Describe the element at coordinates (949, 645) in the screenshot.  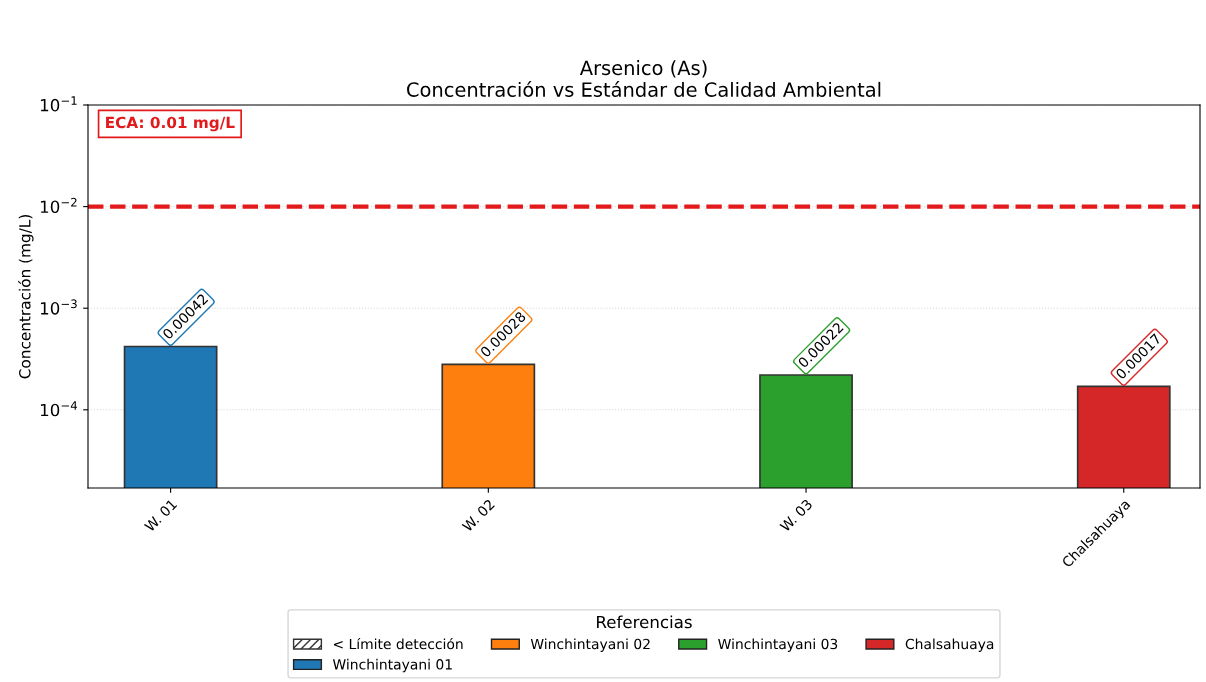
I see `legend-label: Chalsahuaya` at that location.